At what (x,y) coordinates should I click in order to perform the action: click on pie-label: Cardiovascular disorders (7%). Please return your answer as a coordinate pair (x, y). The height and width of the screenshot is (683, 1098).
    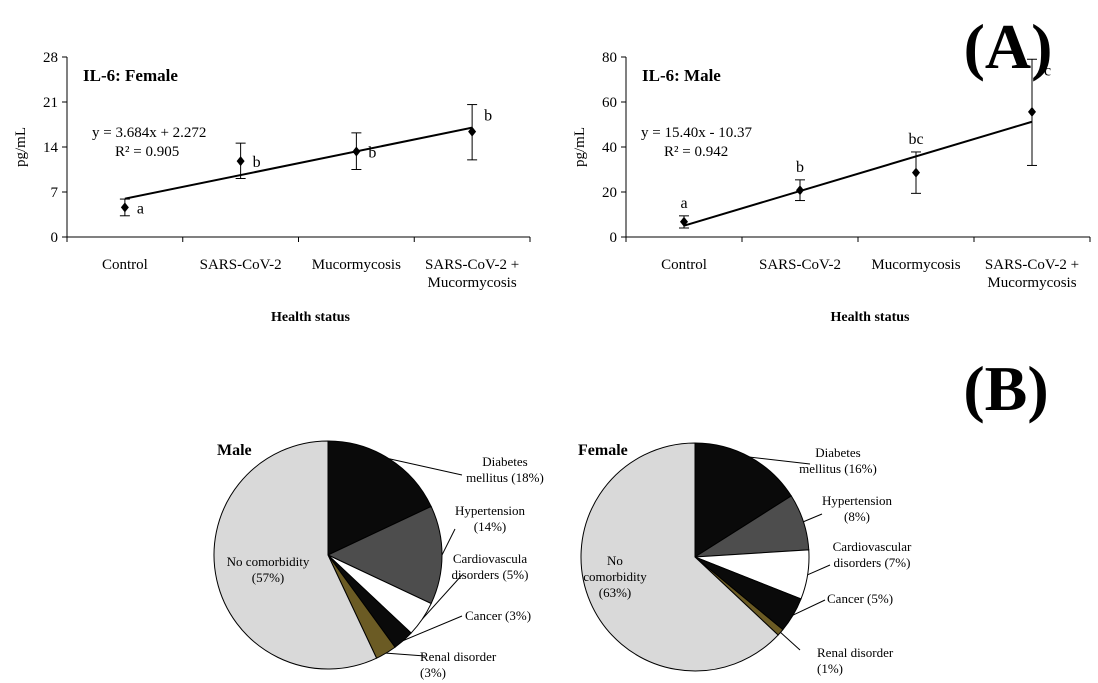
    Looking at the image, I should click on (872, 554).